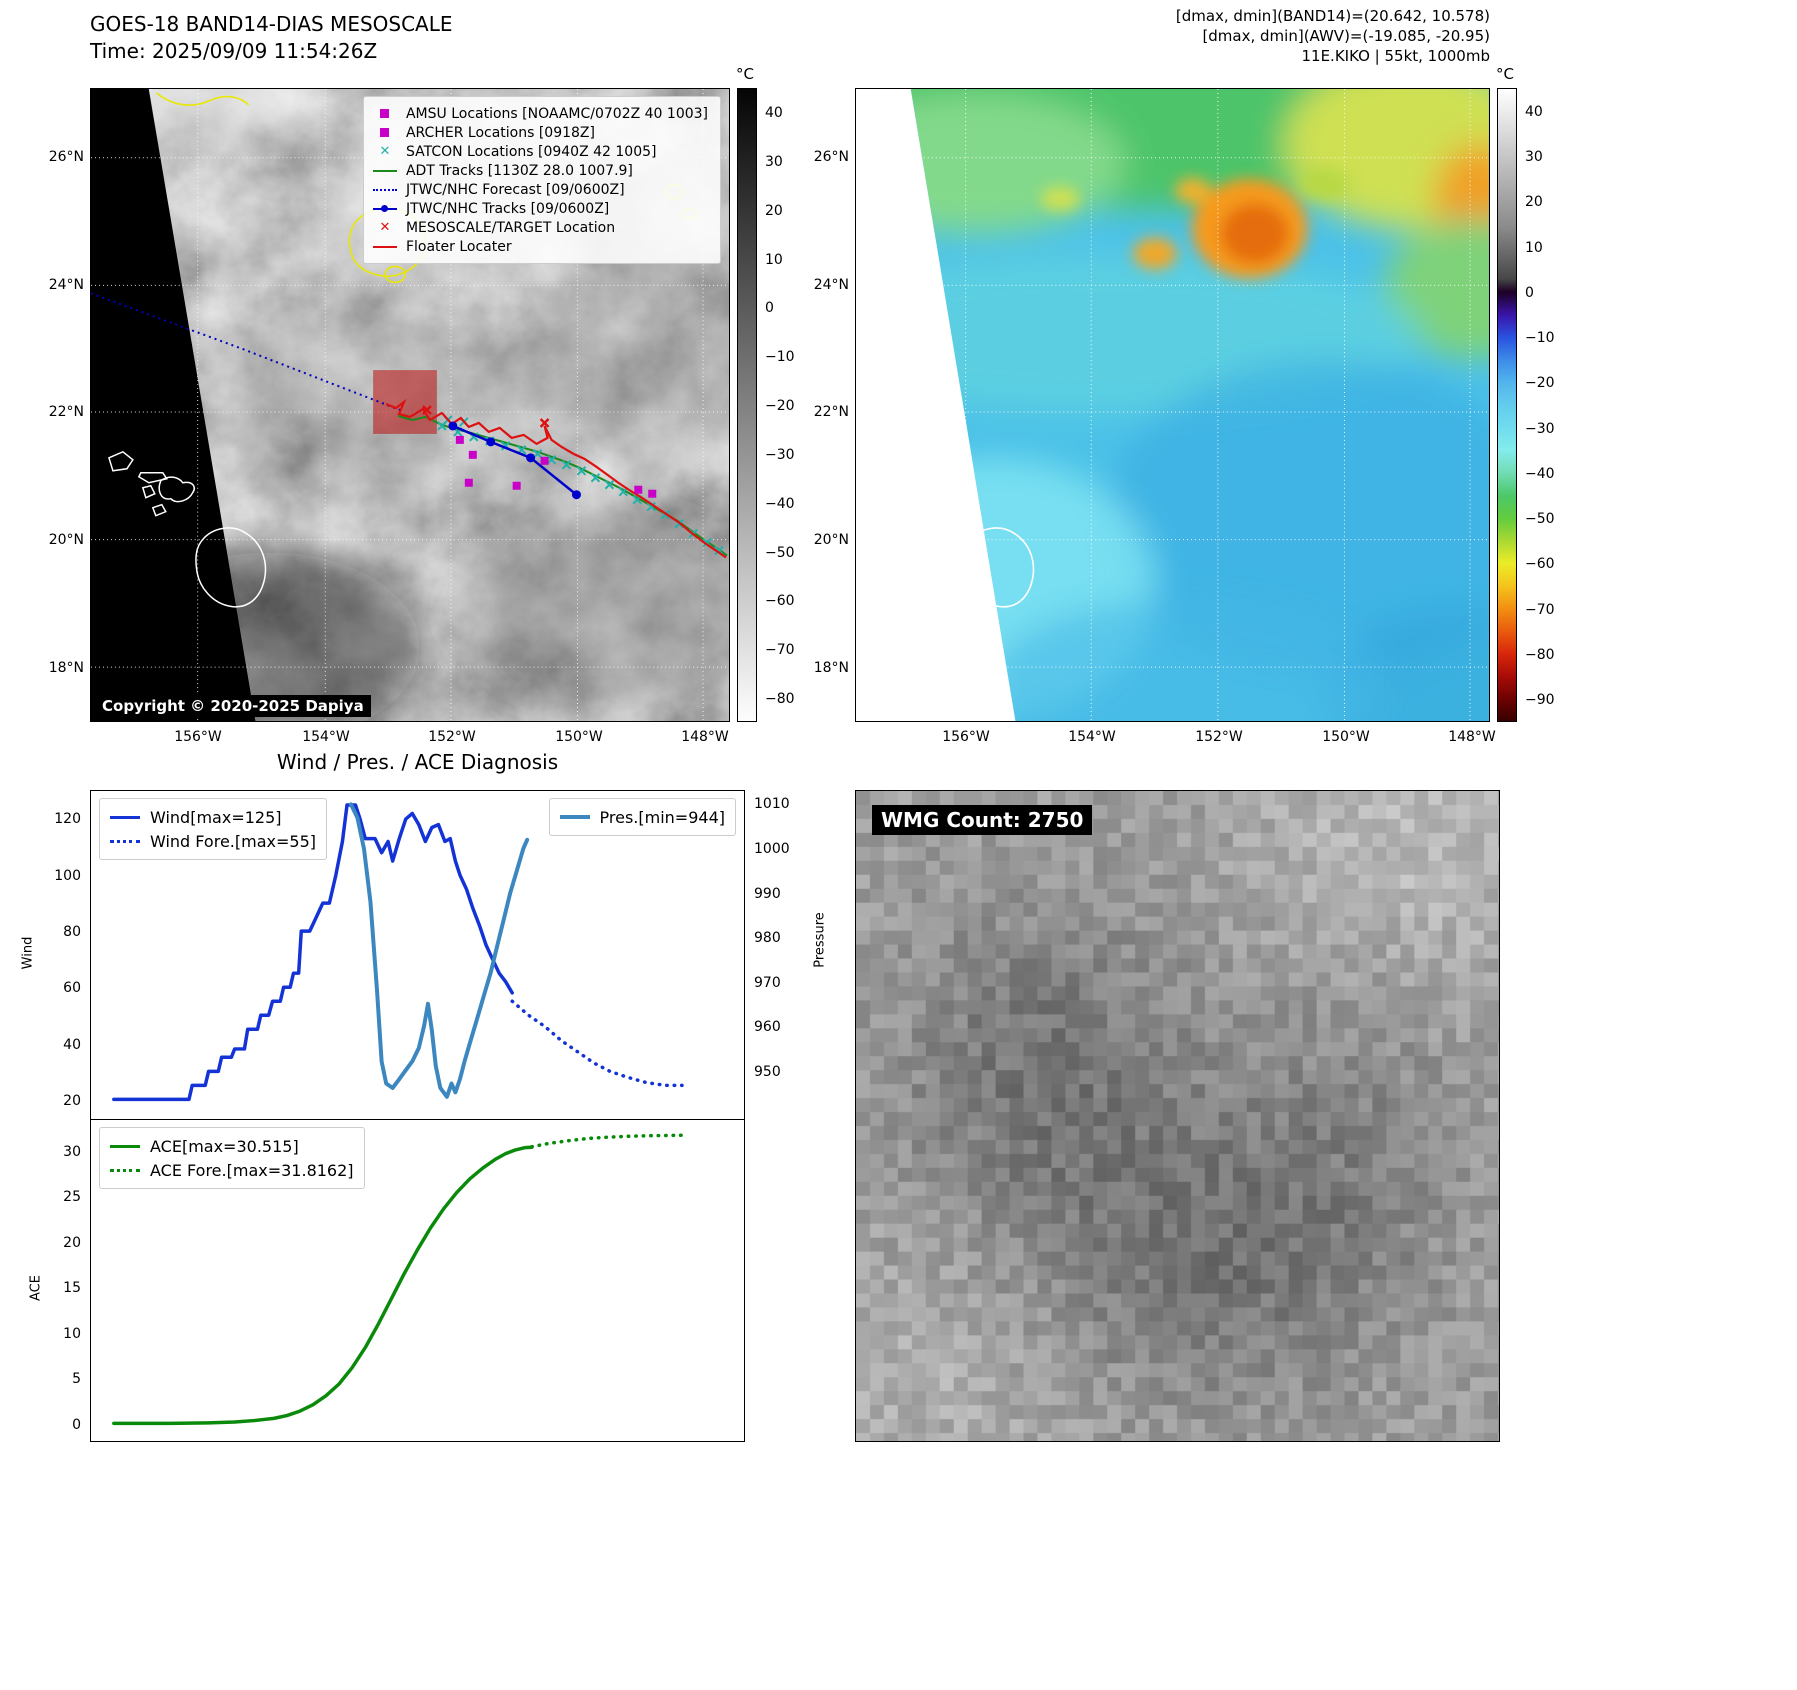  What do you see at coordinates (982, 820) in the screenshot?
I see `wmg-count-label: WMG Count: 2750` at bounding box center [982, 820].